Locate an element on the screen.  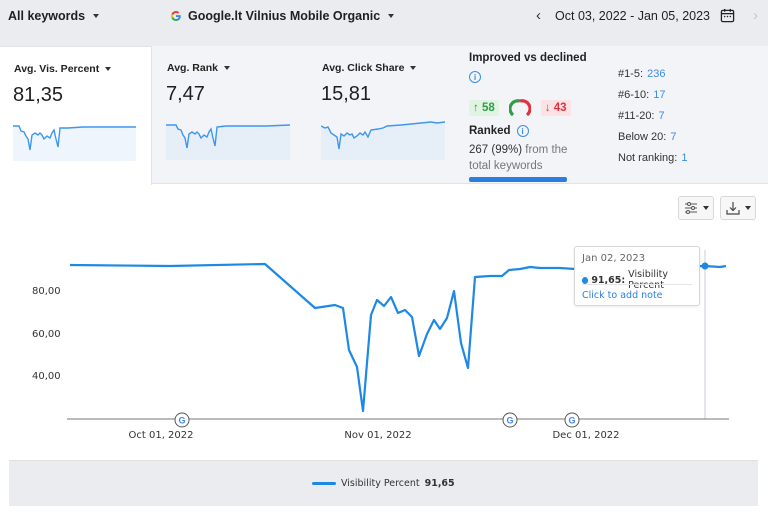
legend-item-visibility: Visibility Percent 91,65 is located at coordinates (383, 483).